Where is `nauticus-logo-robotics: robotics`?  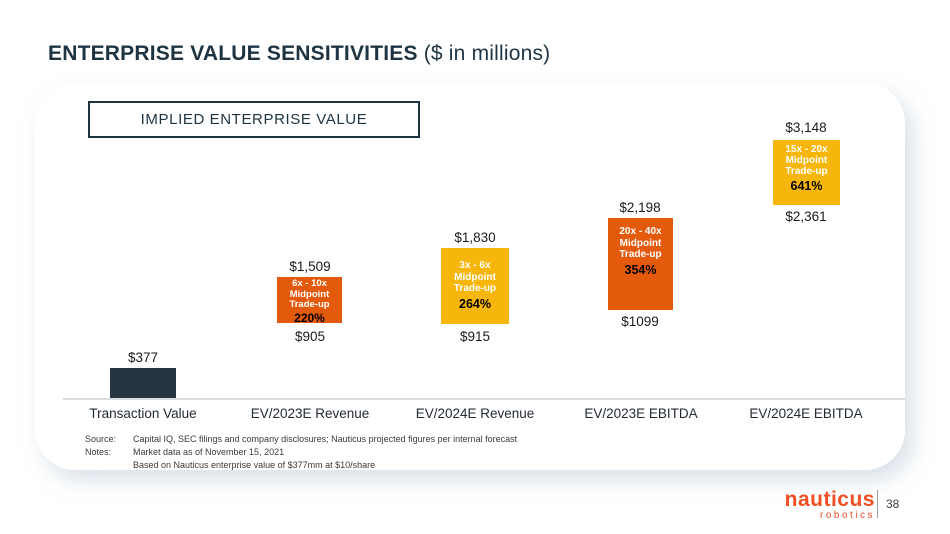
nauticus-logo-robotics: robotics is located at coordinates (847, 515).